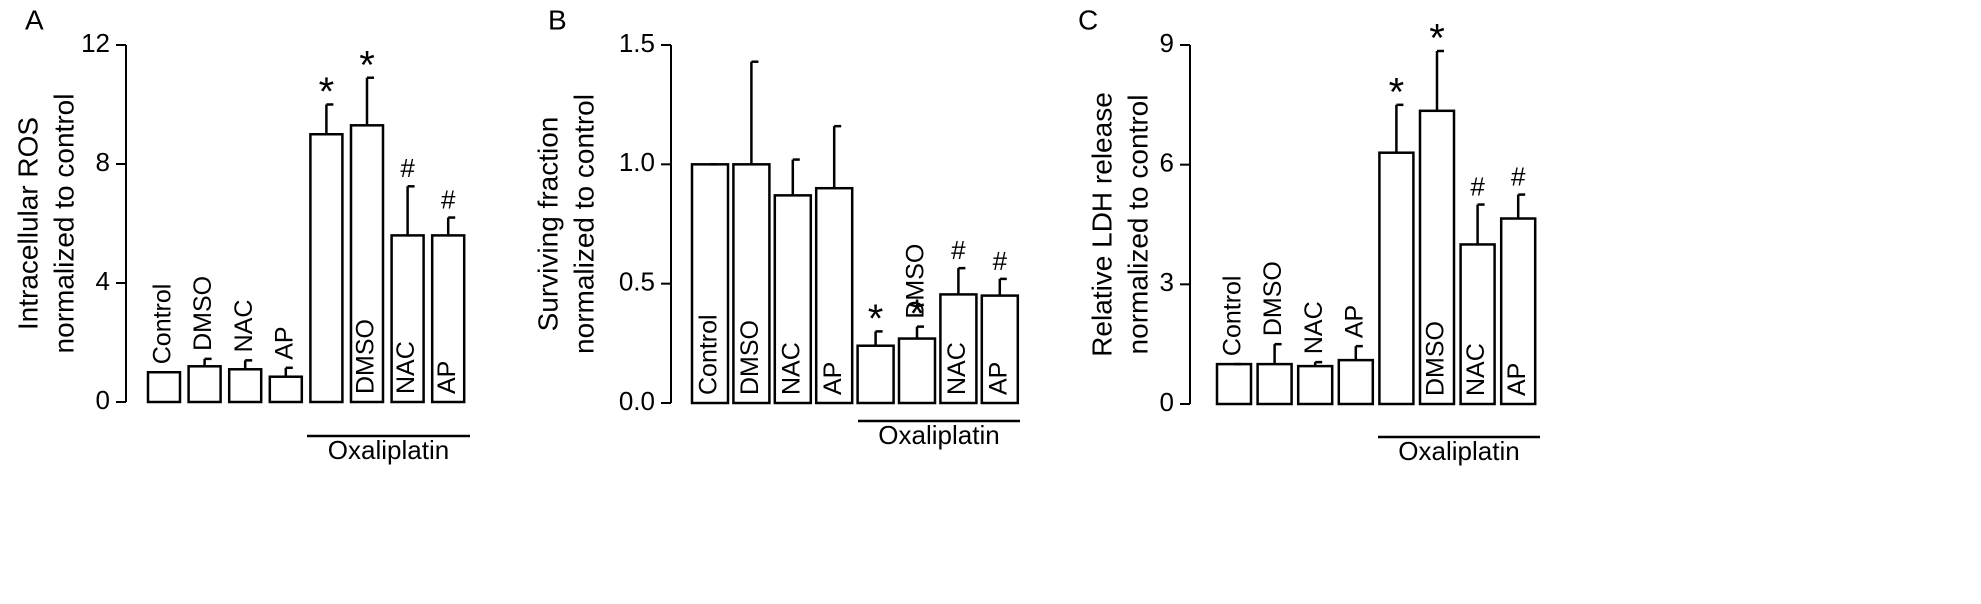  I want to click on y-tick-label: 12, so click(95, 43).